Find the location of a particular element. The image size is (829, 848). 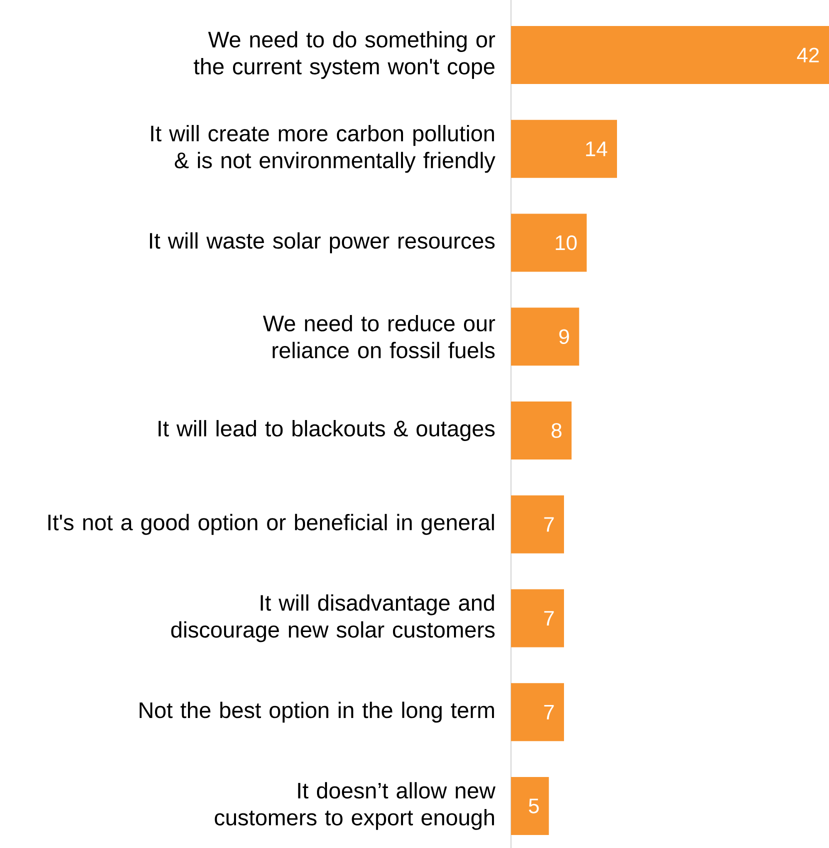

y-tick-label: It will lead to blackouts & outages is located at coordinates (326, 430).